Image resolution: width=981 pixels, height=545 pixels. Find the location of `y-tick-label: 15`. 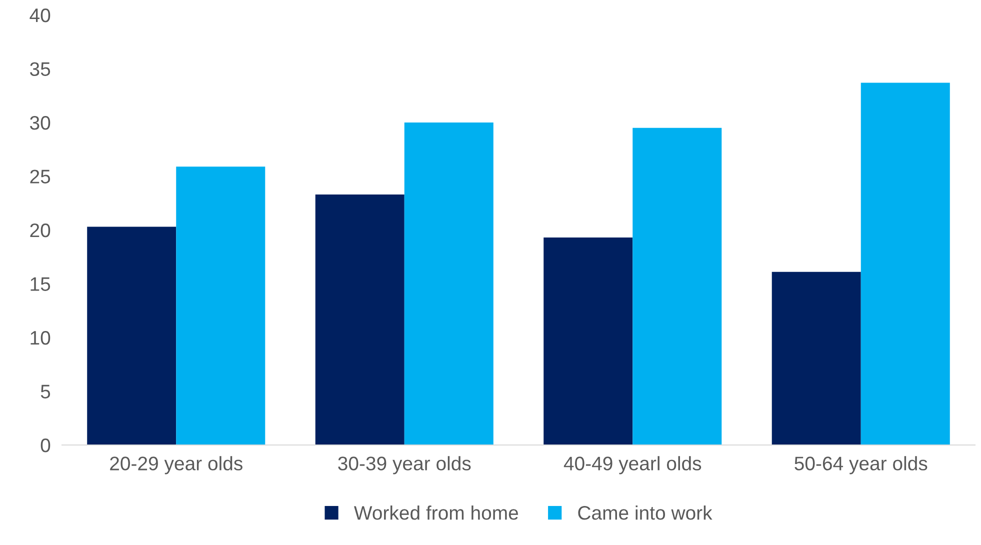

y-tick-label: 15 is located at coordinates (40, 284).